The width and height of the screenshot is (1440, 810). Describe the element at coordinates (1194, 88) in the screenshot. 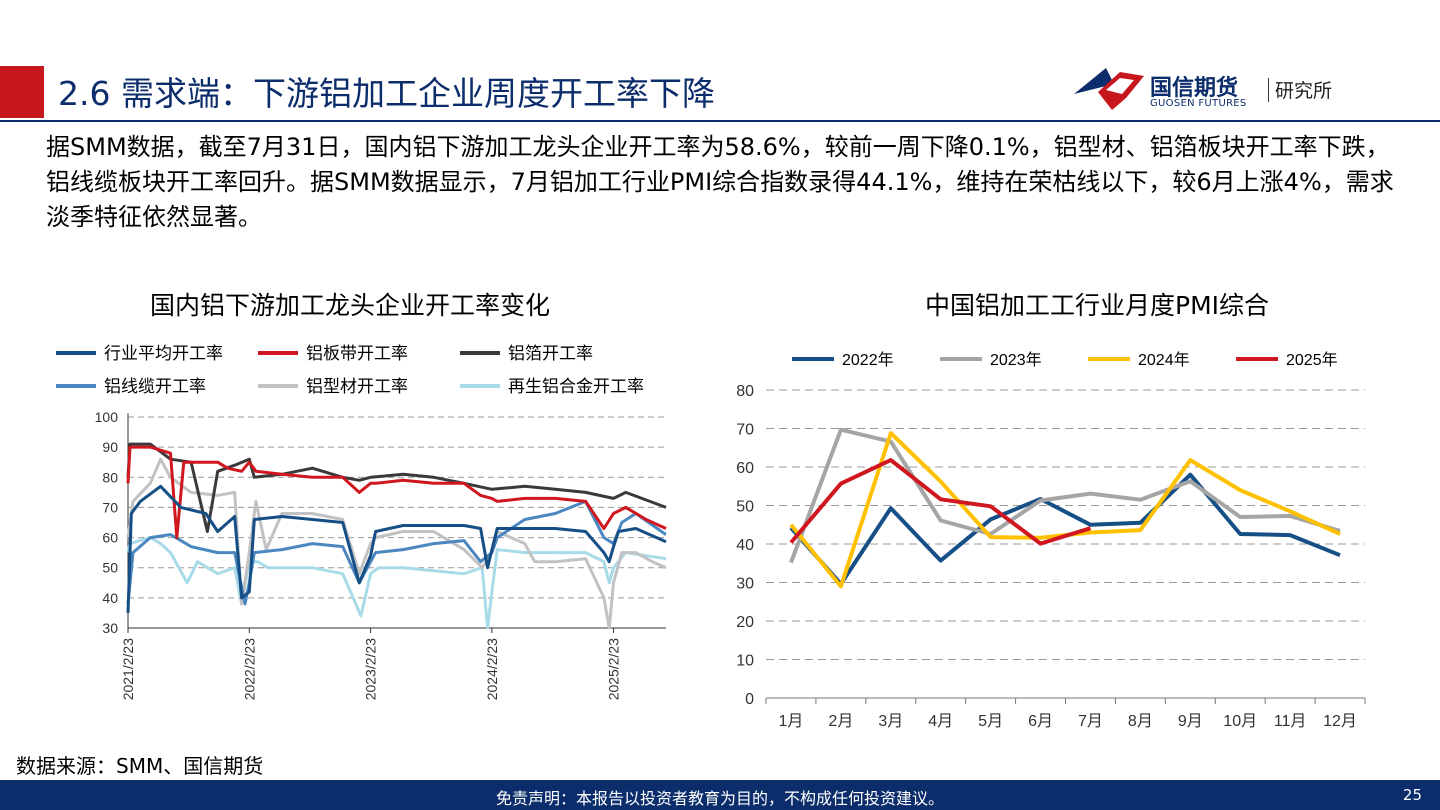

I see `logo-cn-text: 国信期货` at that location.